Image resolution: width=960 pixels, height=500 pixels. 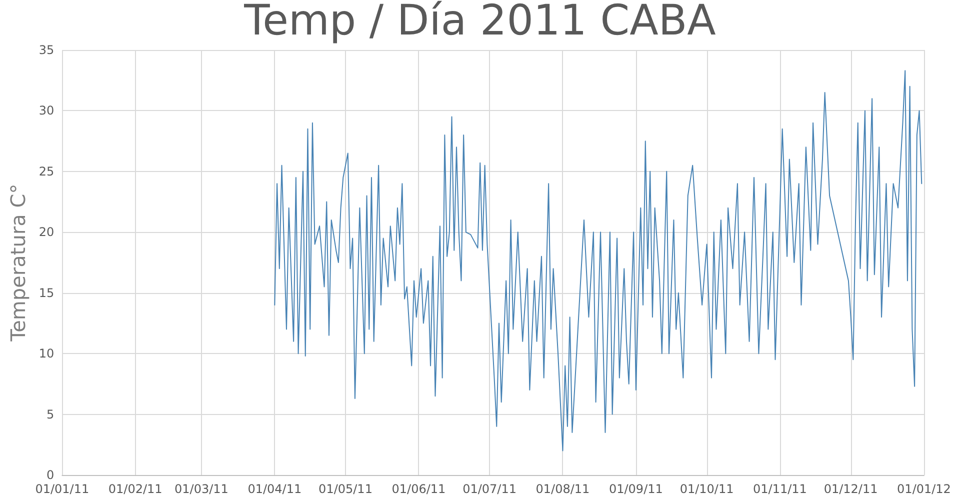 I want to click on x-tick-label: 01/06/11, so click(x=419, y=489).